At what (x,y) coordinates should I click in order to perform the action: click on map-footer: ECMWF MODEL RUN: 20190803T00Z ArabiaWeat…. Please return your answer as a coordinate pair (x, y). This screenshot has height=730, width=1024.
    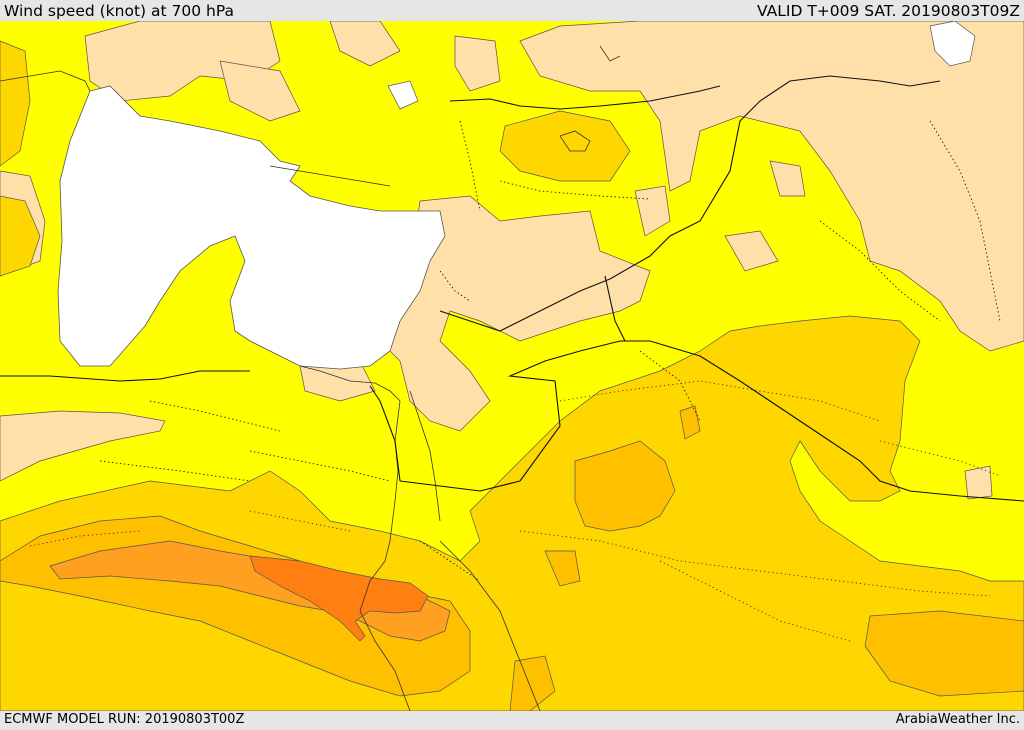
    Looking at the image, I should click on (512, 720).